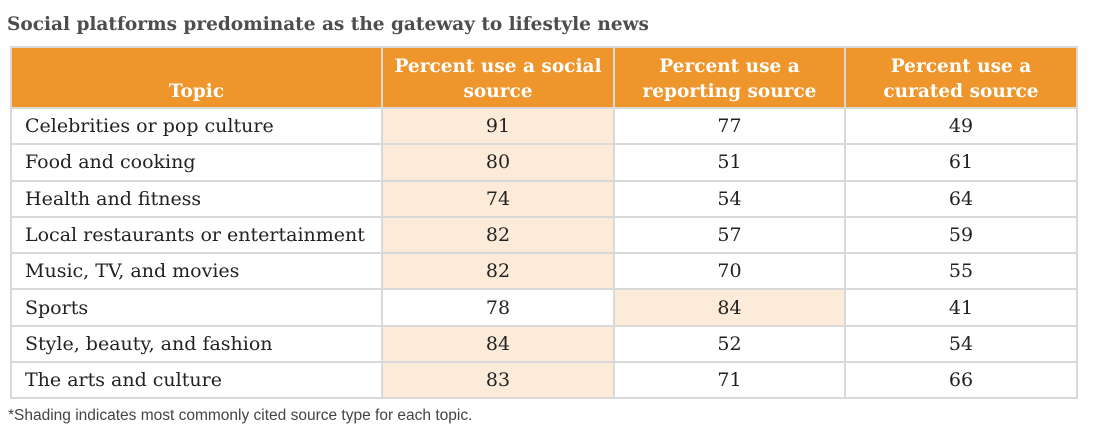  I want to click on value-cell: 52, so click(729, 344).